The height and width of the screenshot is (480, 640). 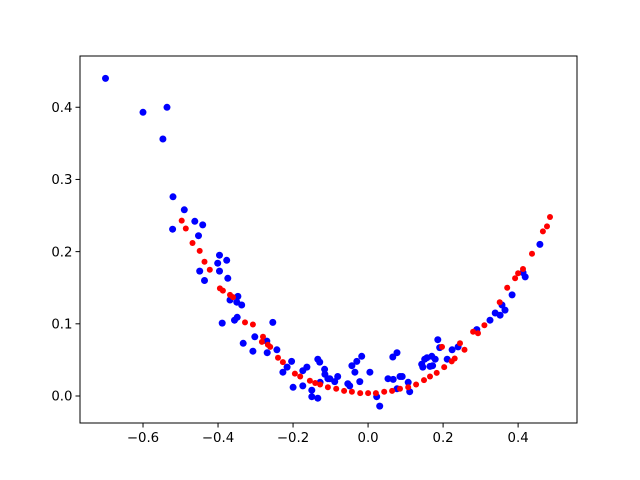 What do you see at coordinates (367, 438) in the screenshot?
I see `x-tick-label: 0.0` at bounding box center [367, 438].